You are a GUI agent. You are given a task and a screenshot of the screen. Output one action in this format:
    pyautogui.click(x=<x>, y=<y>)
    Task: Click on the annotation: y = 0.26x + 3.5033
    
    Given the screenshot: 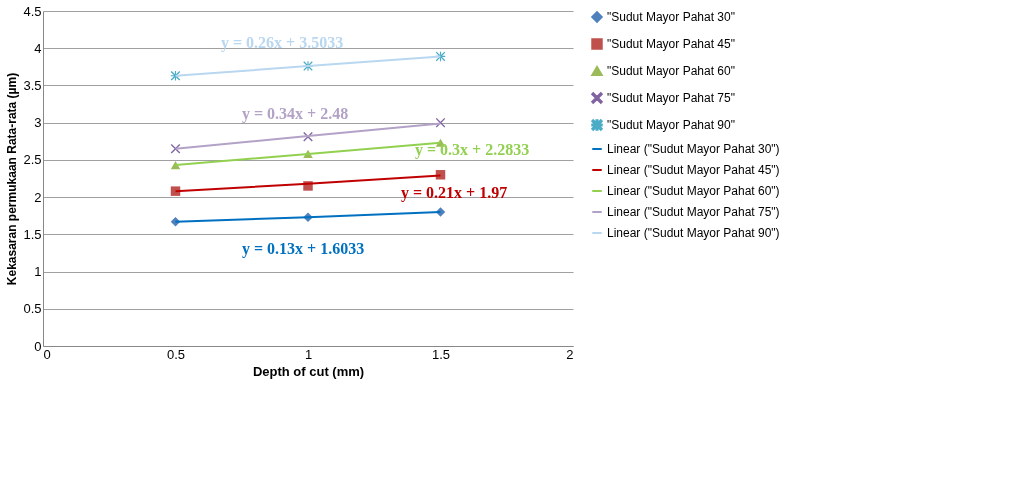 What is the action you would take?
    pyautogui.click(x=282, y=43)
    